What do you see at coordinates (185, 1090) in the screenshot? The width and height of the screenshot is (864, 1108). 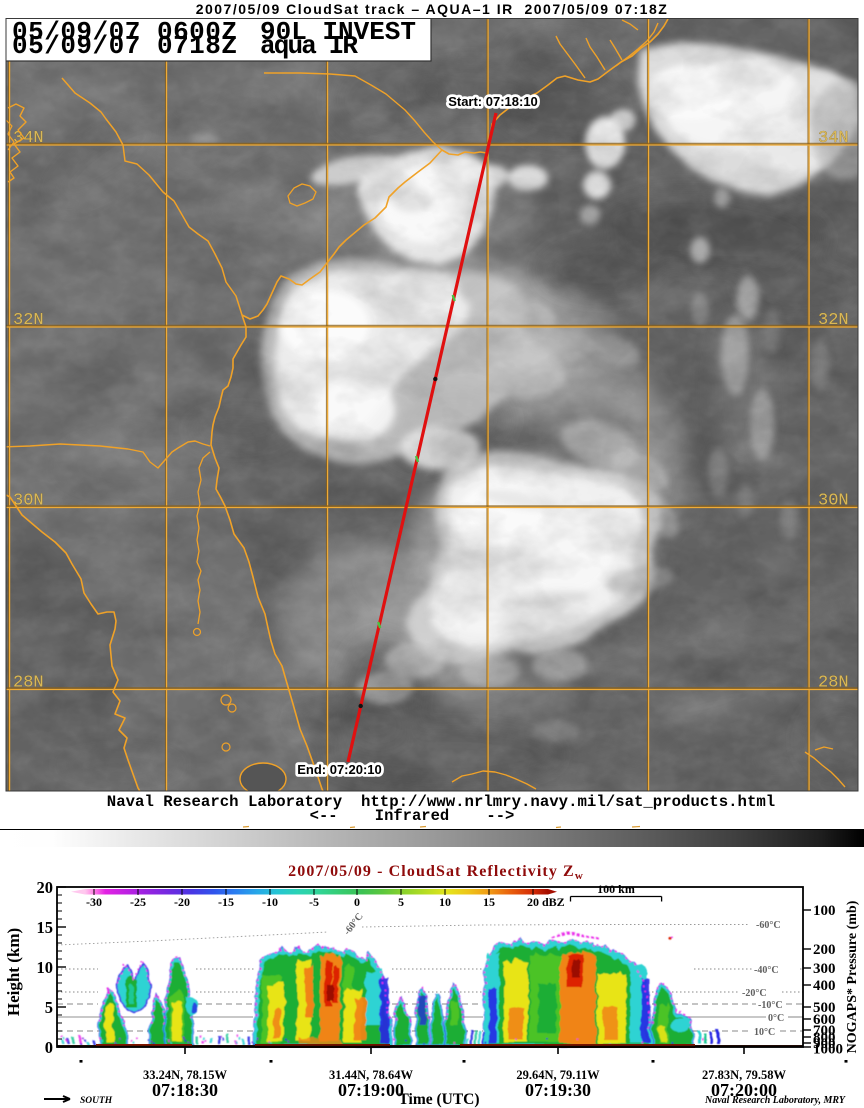 I see `svg-text: 07:18:30` at bounding box center [185, 1090].